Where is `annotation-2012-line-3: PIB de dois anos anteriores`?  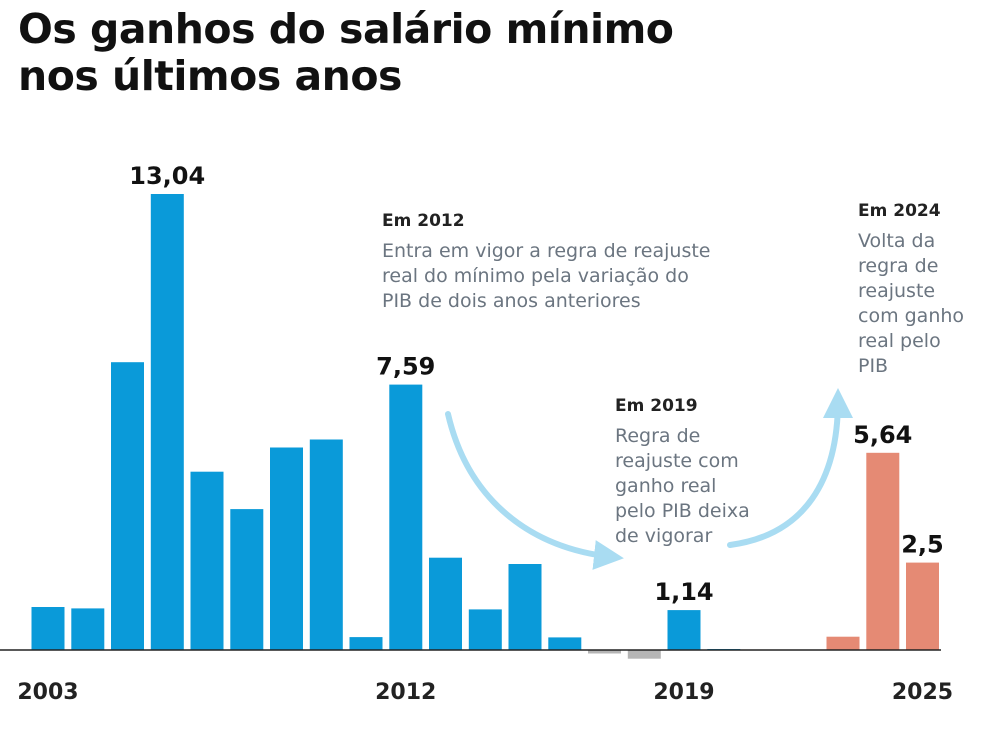 annotation-2012-line-3: PIB de dois anos anteriores is located at coordinates (511, 301).